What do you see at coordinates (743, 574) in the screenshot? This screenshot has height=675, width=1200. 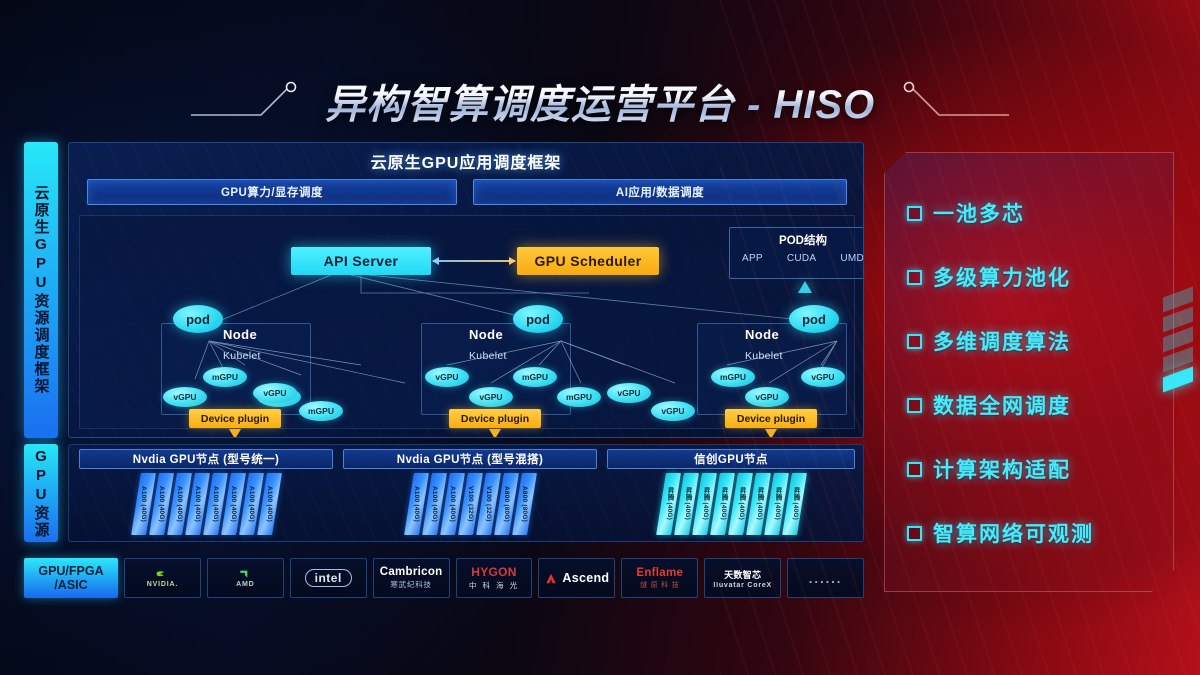 I see `vendor-iluvatar-label: 天数智芯` at bounding box center [743, 574].